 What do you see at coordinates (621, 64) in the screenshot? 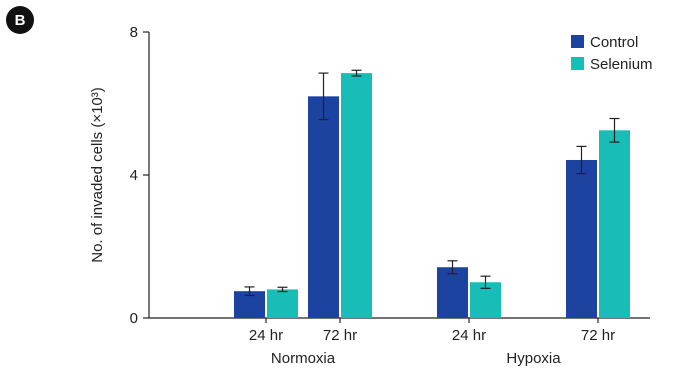
I see `legend-label-selenium: Selenium` at bounding box center [621, 64].